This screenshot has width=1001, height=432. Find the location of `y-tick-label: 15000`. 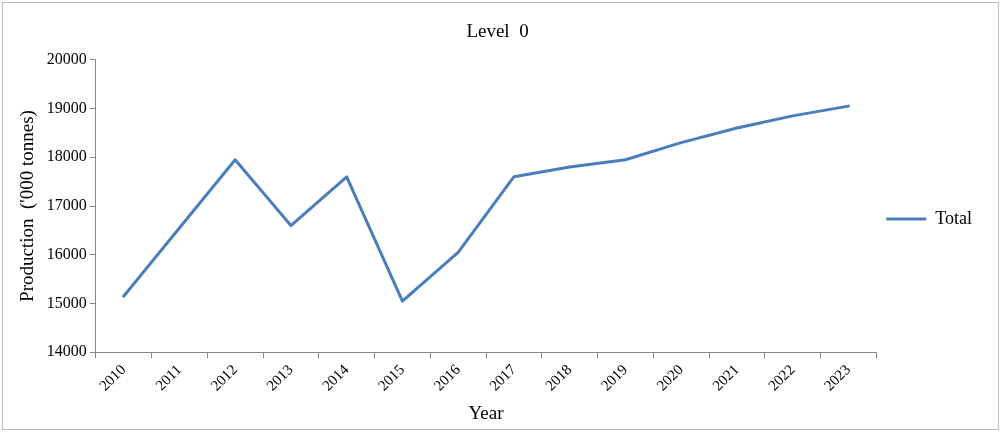

y-tick-label: 15000 is located at coordinates (66, 302).